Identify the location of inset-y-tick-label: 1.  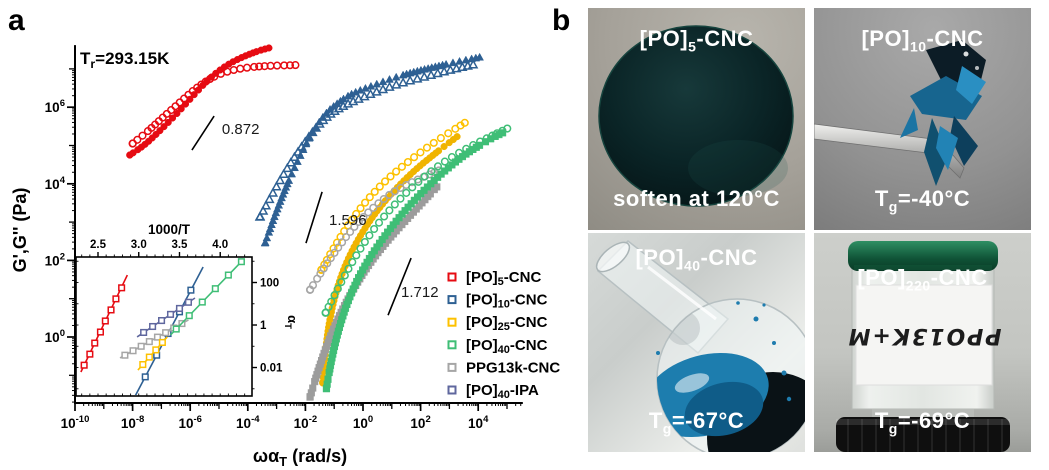
(263, 326).